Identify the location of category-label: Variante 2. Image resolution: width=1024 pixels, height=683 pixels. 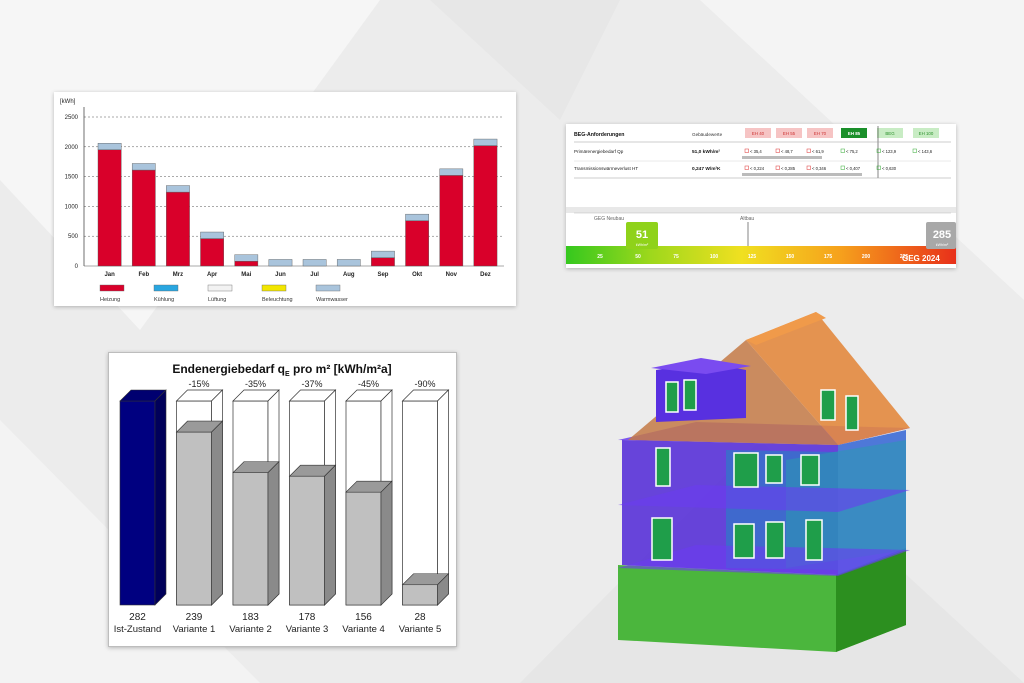
(250, 629).